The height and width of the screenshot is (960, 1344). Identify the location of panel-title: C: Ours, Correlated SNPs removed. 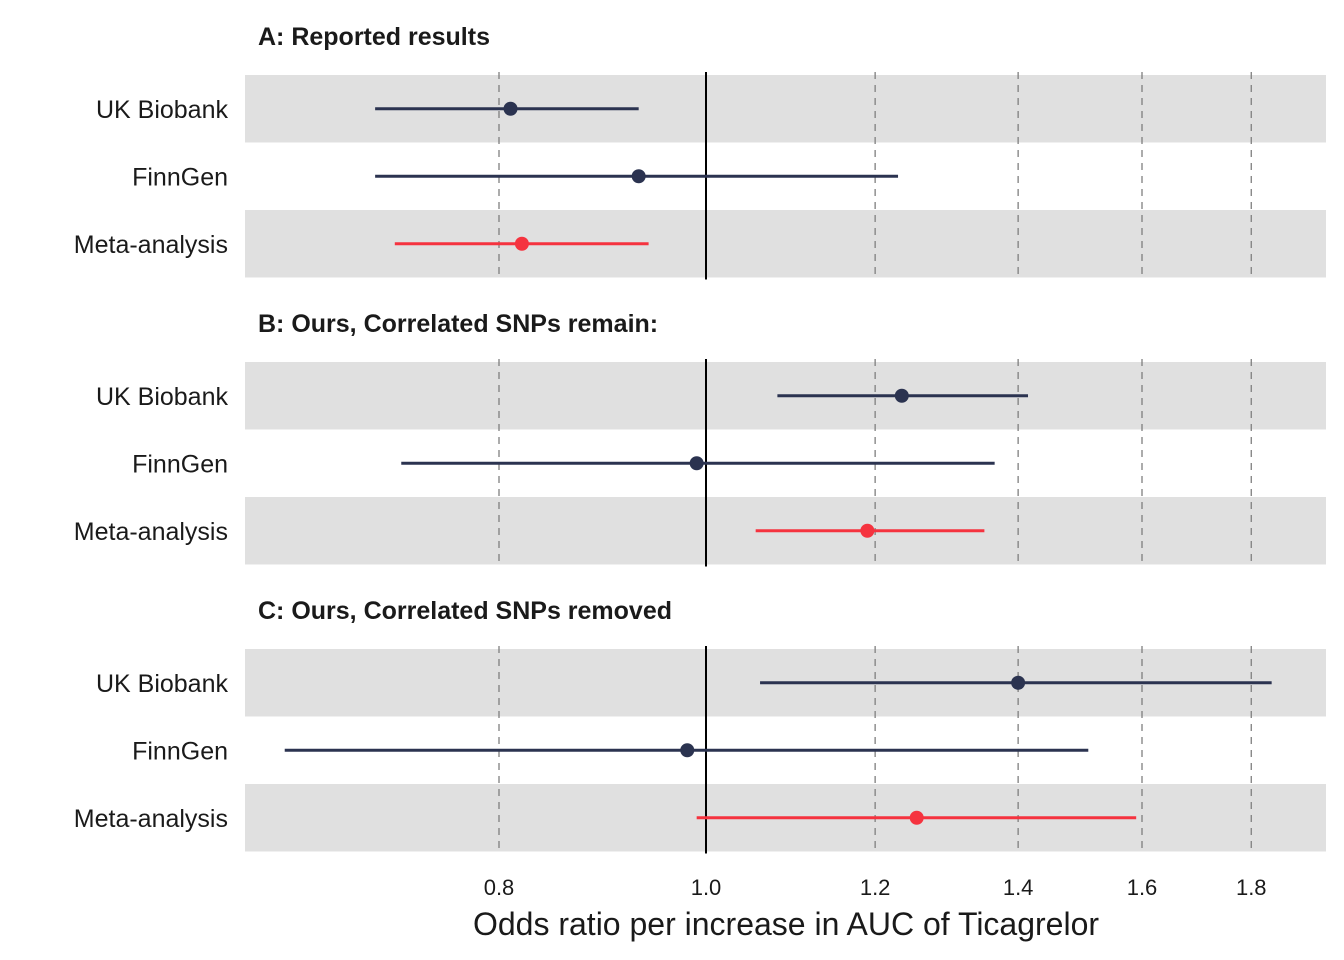
(465, 611).